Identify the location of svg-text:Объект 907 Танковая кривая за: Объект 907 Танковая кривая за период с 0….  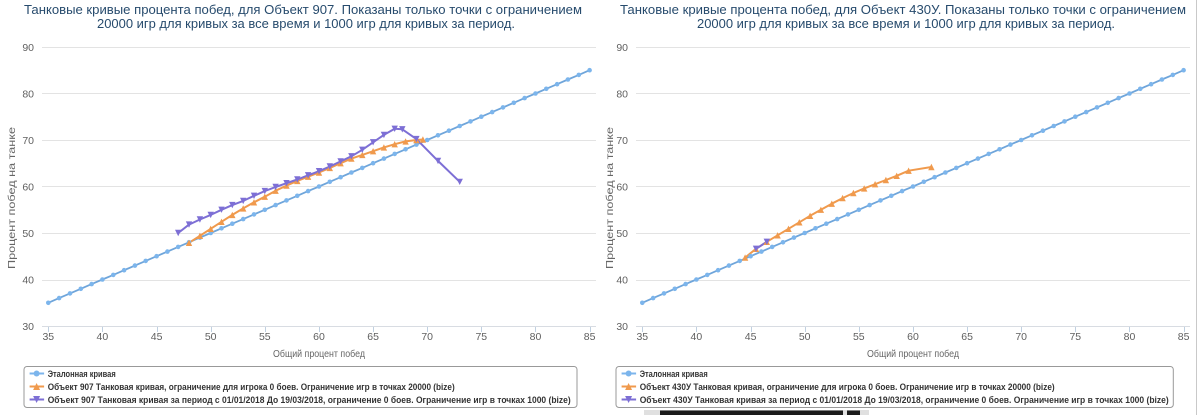
(309, 400).